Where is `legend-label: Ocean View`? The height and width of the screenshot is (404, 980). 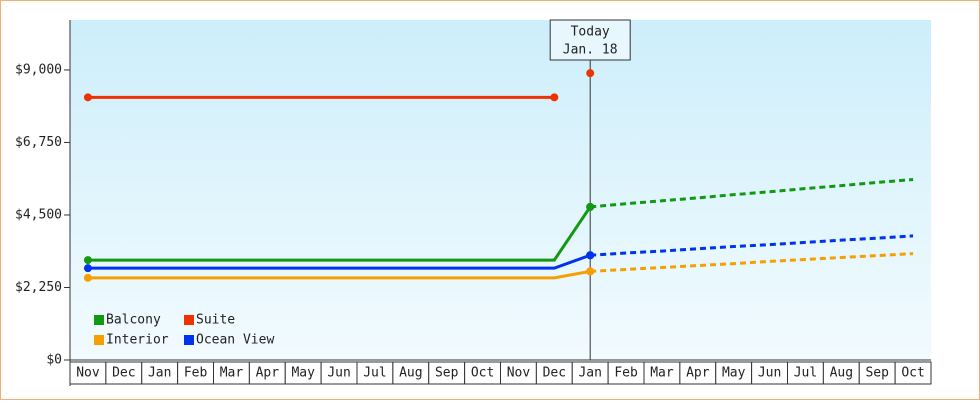 legend-label: Ocean View is located at coordinates (235, 340).